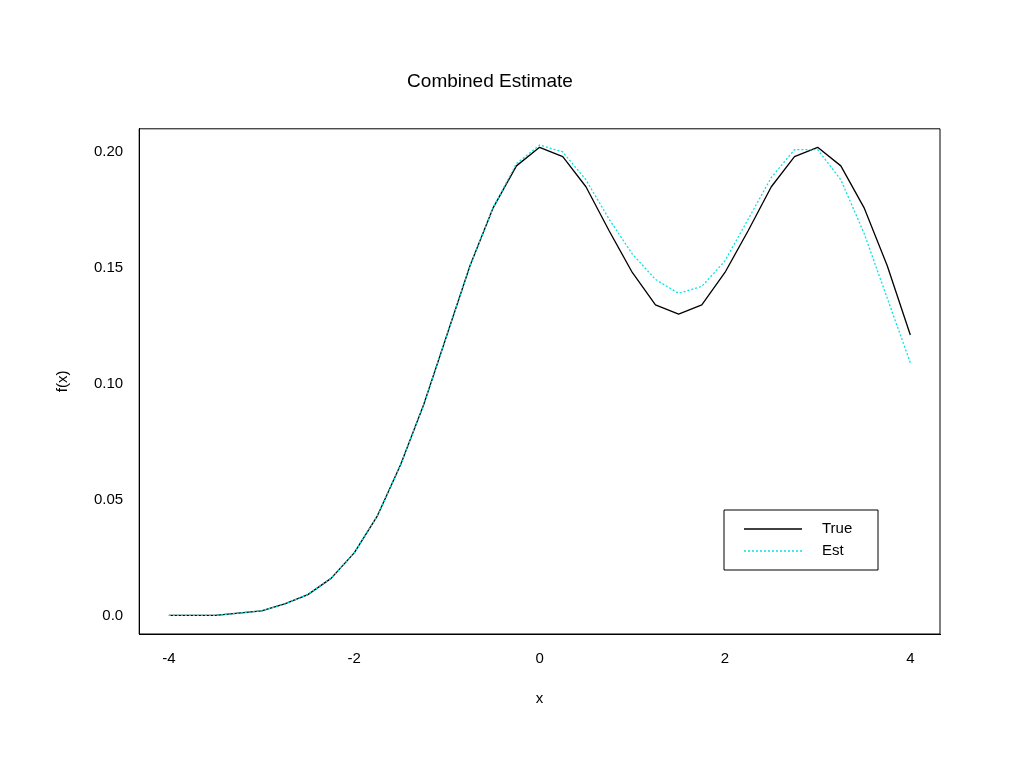 The image size is (1014, 775). I want to click on legend-label: Est, so click(833, 550).